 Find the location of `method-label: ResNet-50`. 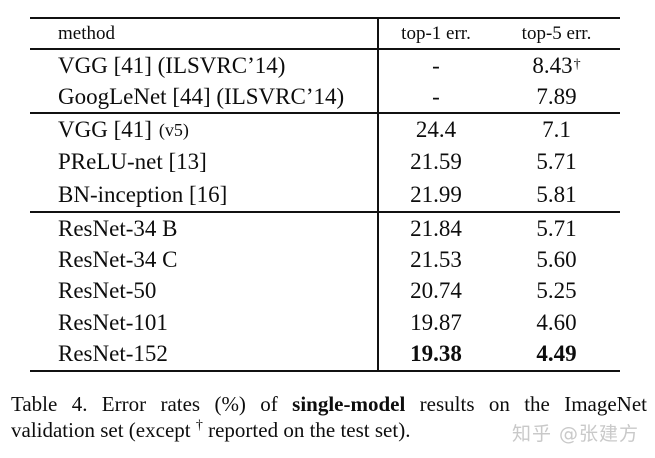

method-label: ResNet-50 is located at coordinates (107, 291).